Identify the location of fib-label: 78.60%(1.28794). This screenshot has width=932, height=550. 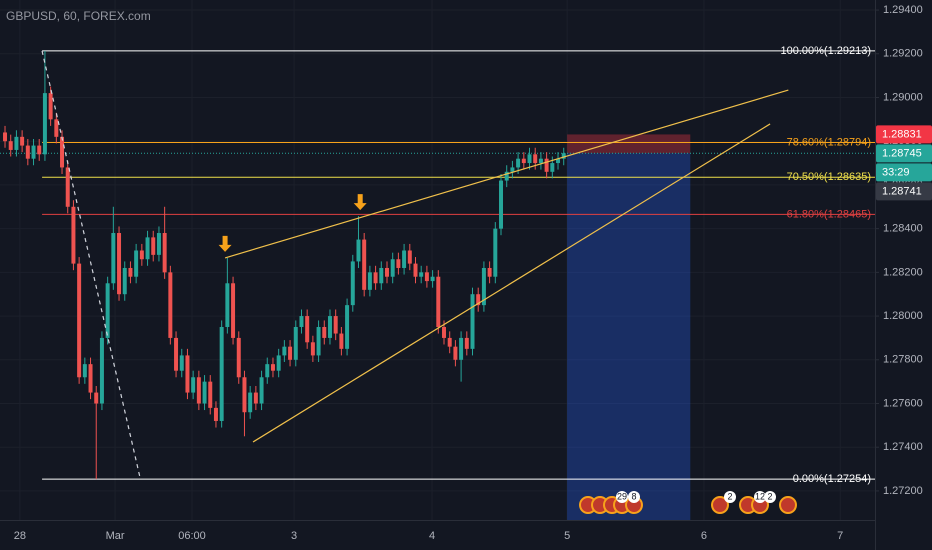
(829, 142).